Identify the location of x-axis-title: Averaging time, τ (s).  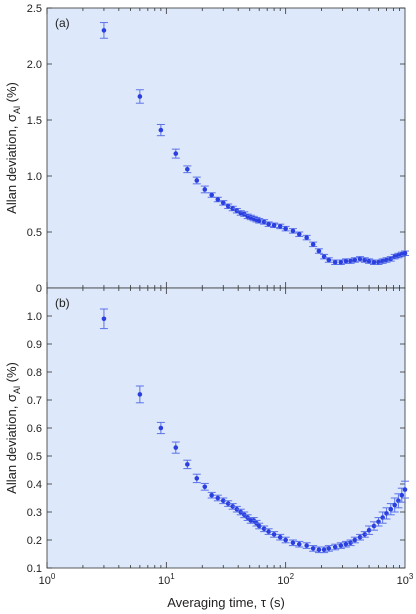
(226, 602).